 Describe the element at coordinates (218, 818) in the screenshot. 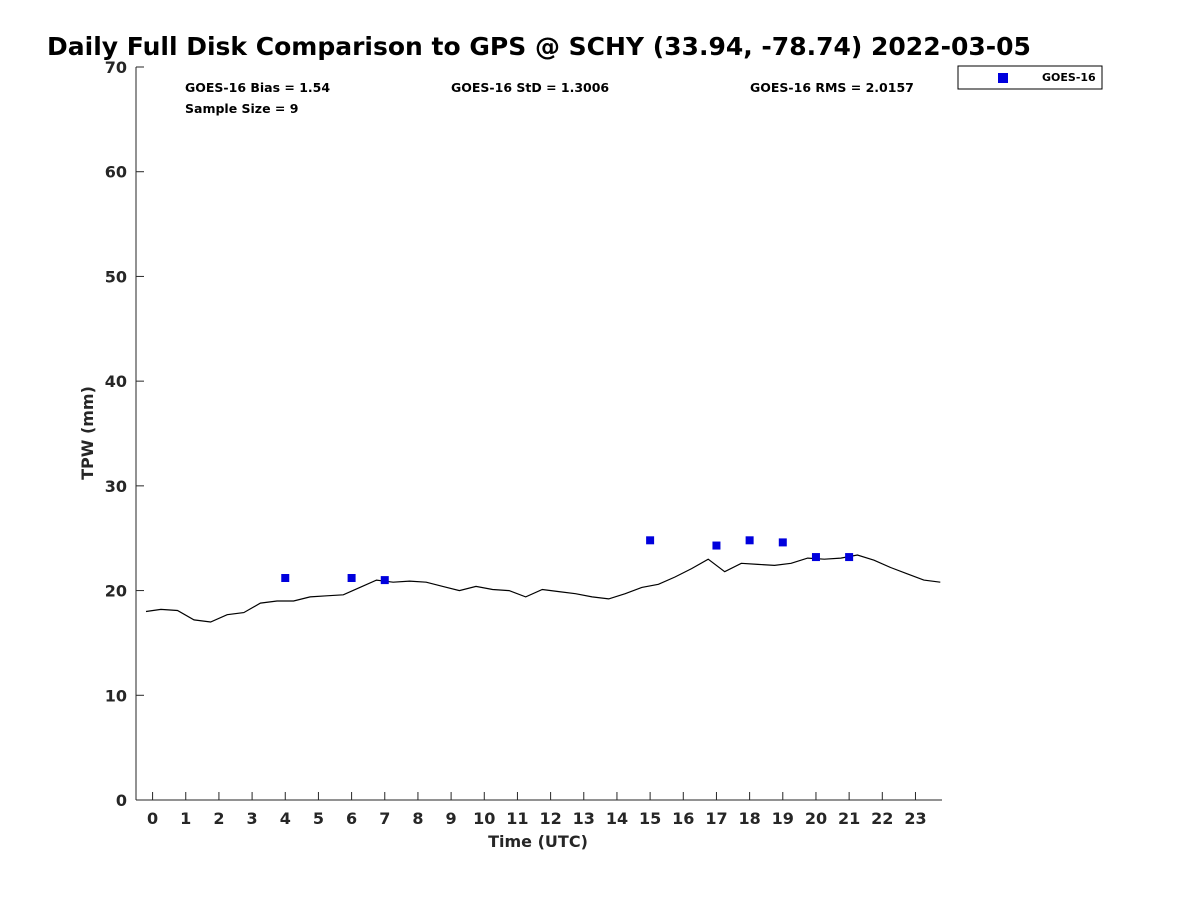

I see `x-tick-label: 2` at that location.